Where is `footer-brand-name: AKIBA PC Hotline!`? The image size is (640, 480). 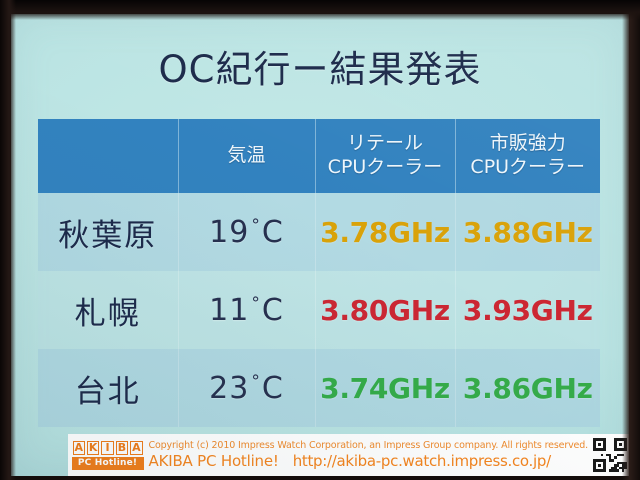
footer-brand-name: AKIBA PC Hotline! is located at coordinates (213, 461).